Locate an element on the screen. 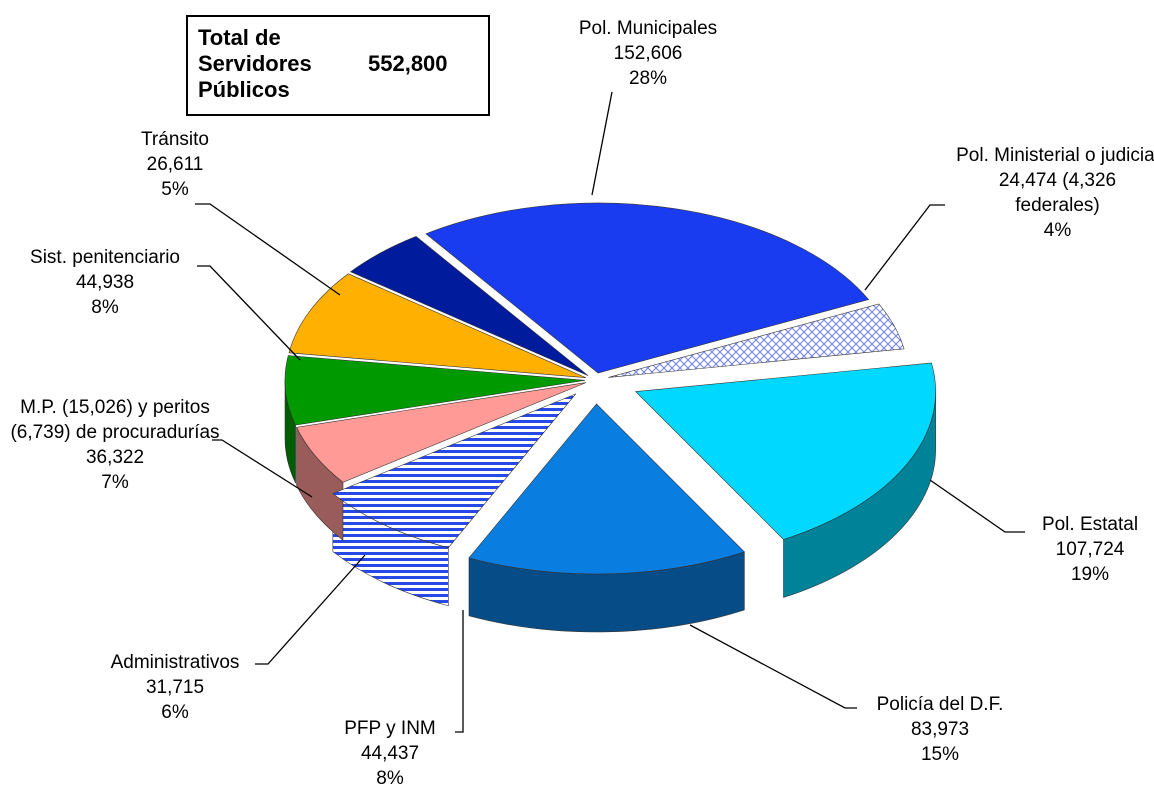 This screenshot has height=790, width=1154. percent-label: 5% is located at coordinates (175, 189).